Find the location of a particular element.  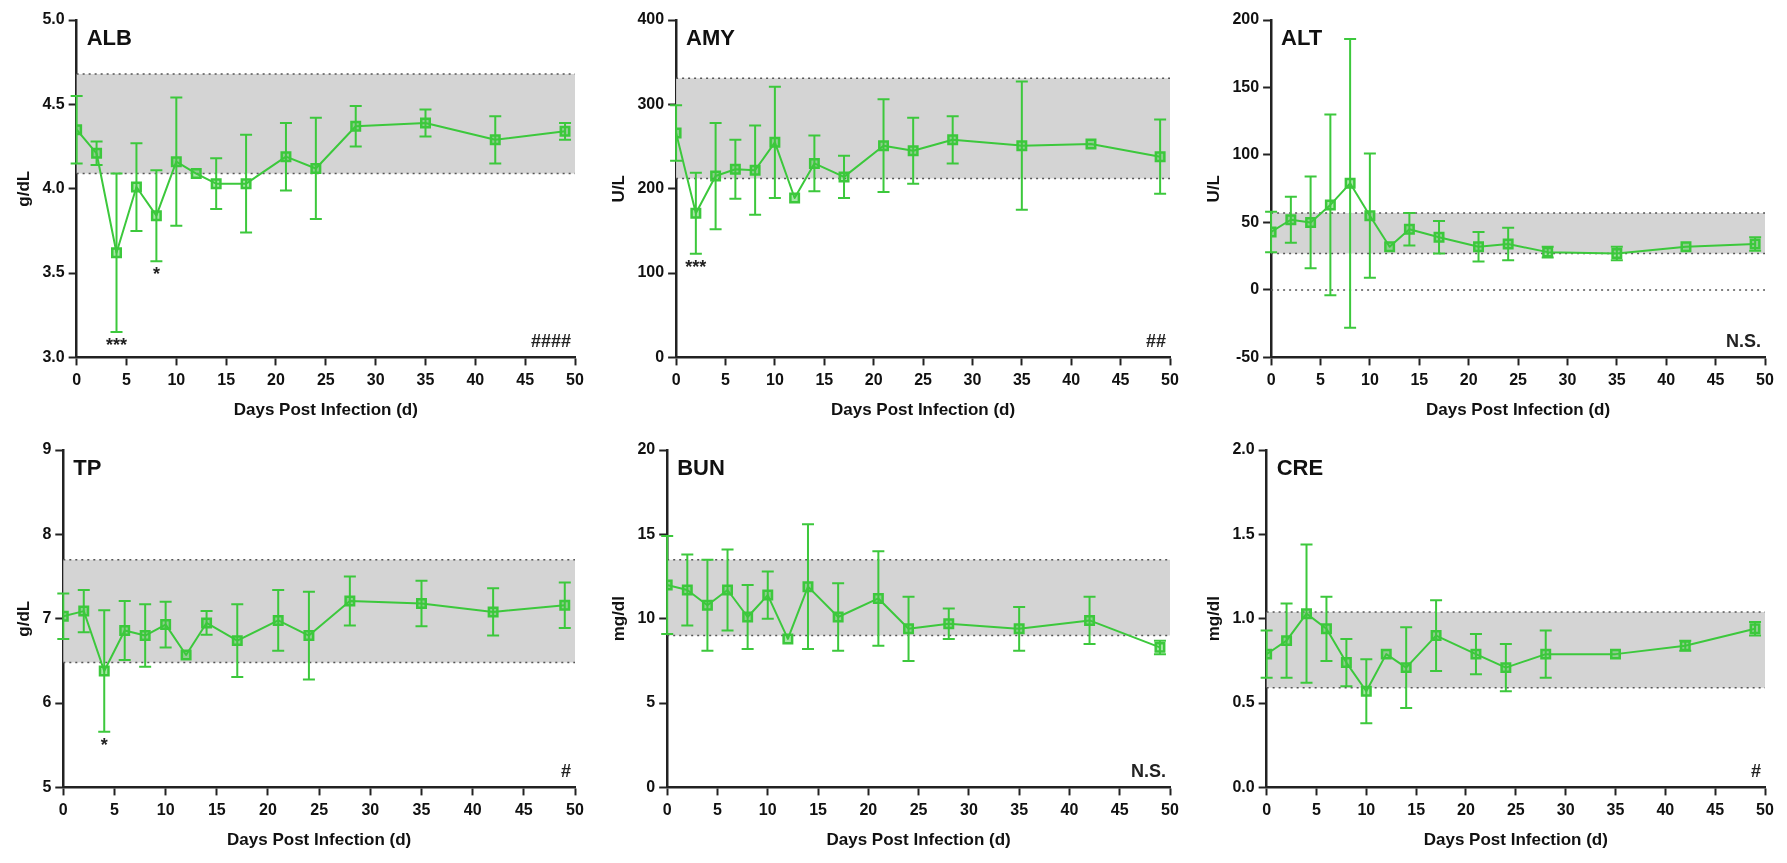

y-tick-label: 5 is located at coordinates (651, 702).